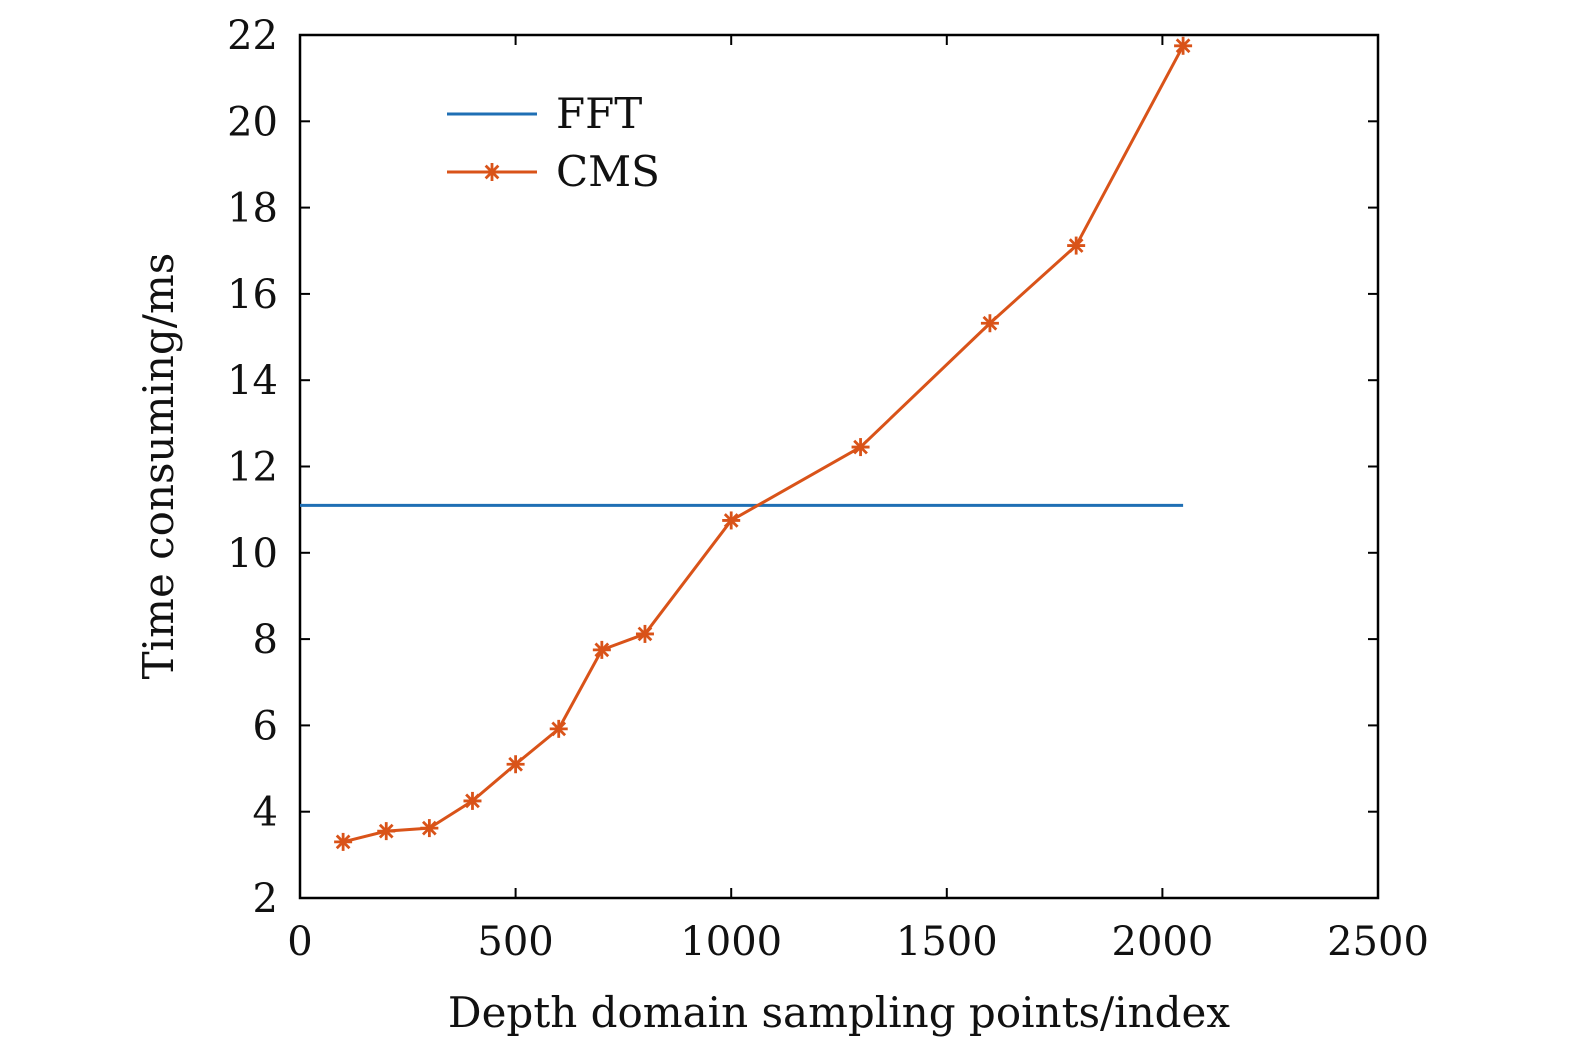 The image size is (1575, 1053). What do you see at coordinates (1163, 942) in the screenshot?
I see `x-tick-label: 2000` at bounding box center [1163, 942].